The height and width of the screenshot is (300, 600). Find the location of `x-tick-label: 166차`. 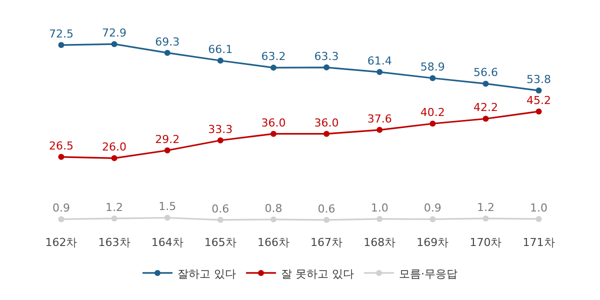

x-tick-label: 166차 is located at coordinates (273, 242).